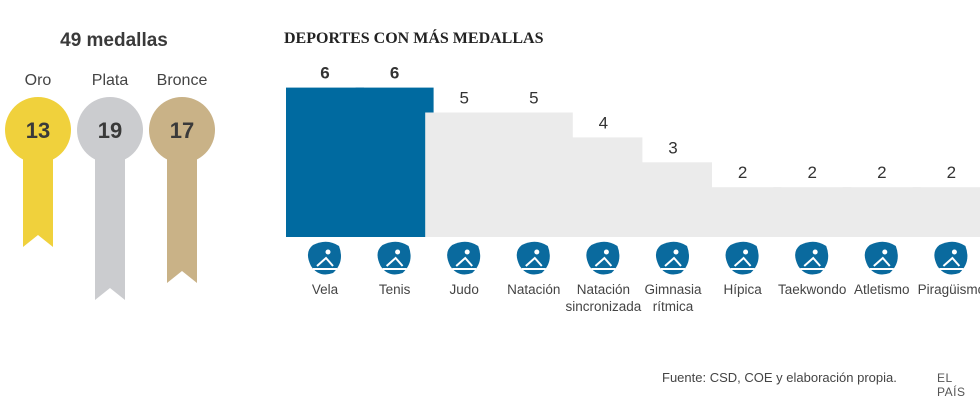  I want to click on medal-total: 49 medallas, so click(114, 40).